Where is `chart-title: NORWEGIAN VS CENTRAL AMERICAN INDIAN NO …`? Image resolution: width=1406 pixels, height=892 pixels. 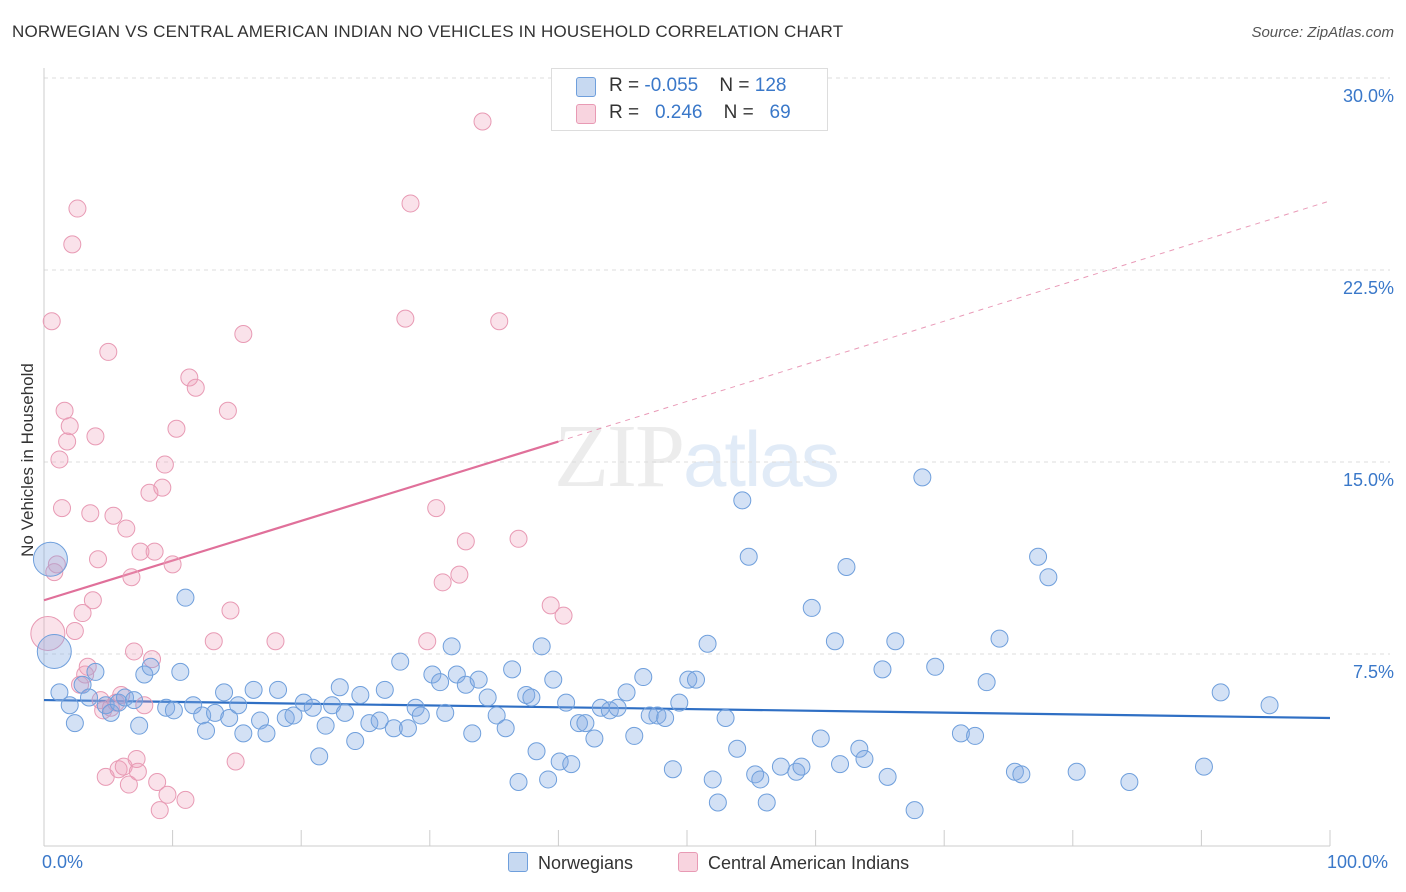 chart-title: NORWEGIAN VS CENTRAL AMERICAN INDIAN NO … is located at coordinates (428, 31).